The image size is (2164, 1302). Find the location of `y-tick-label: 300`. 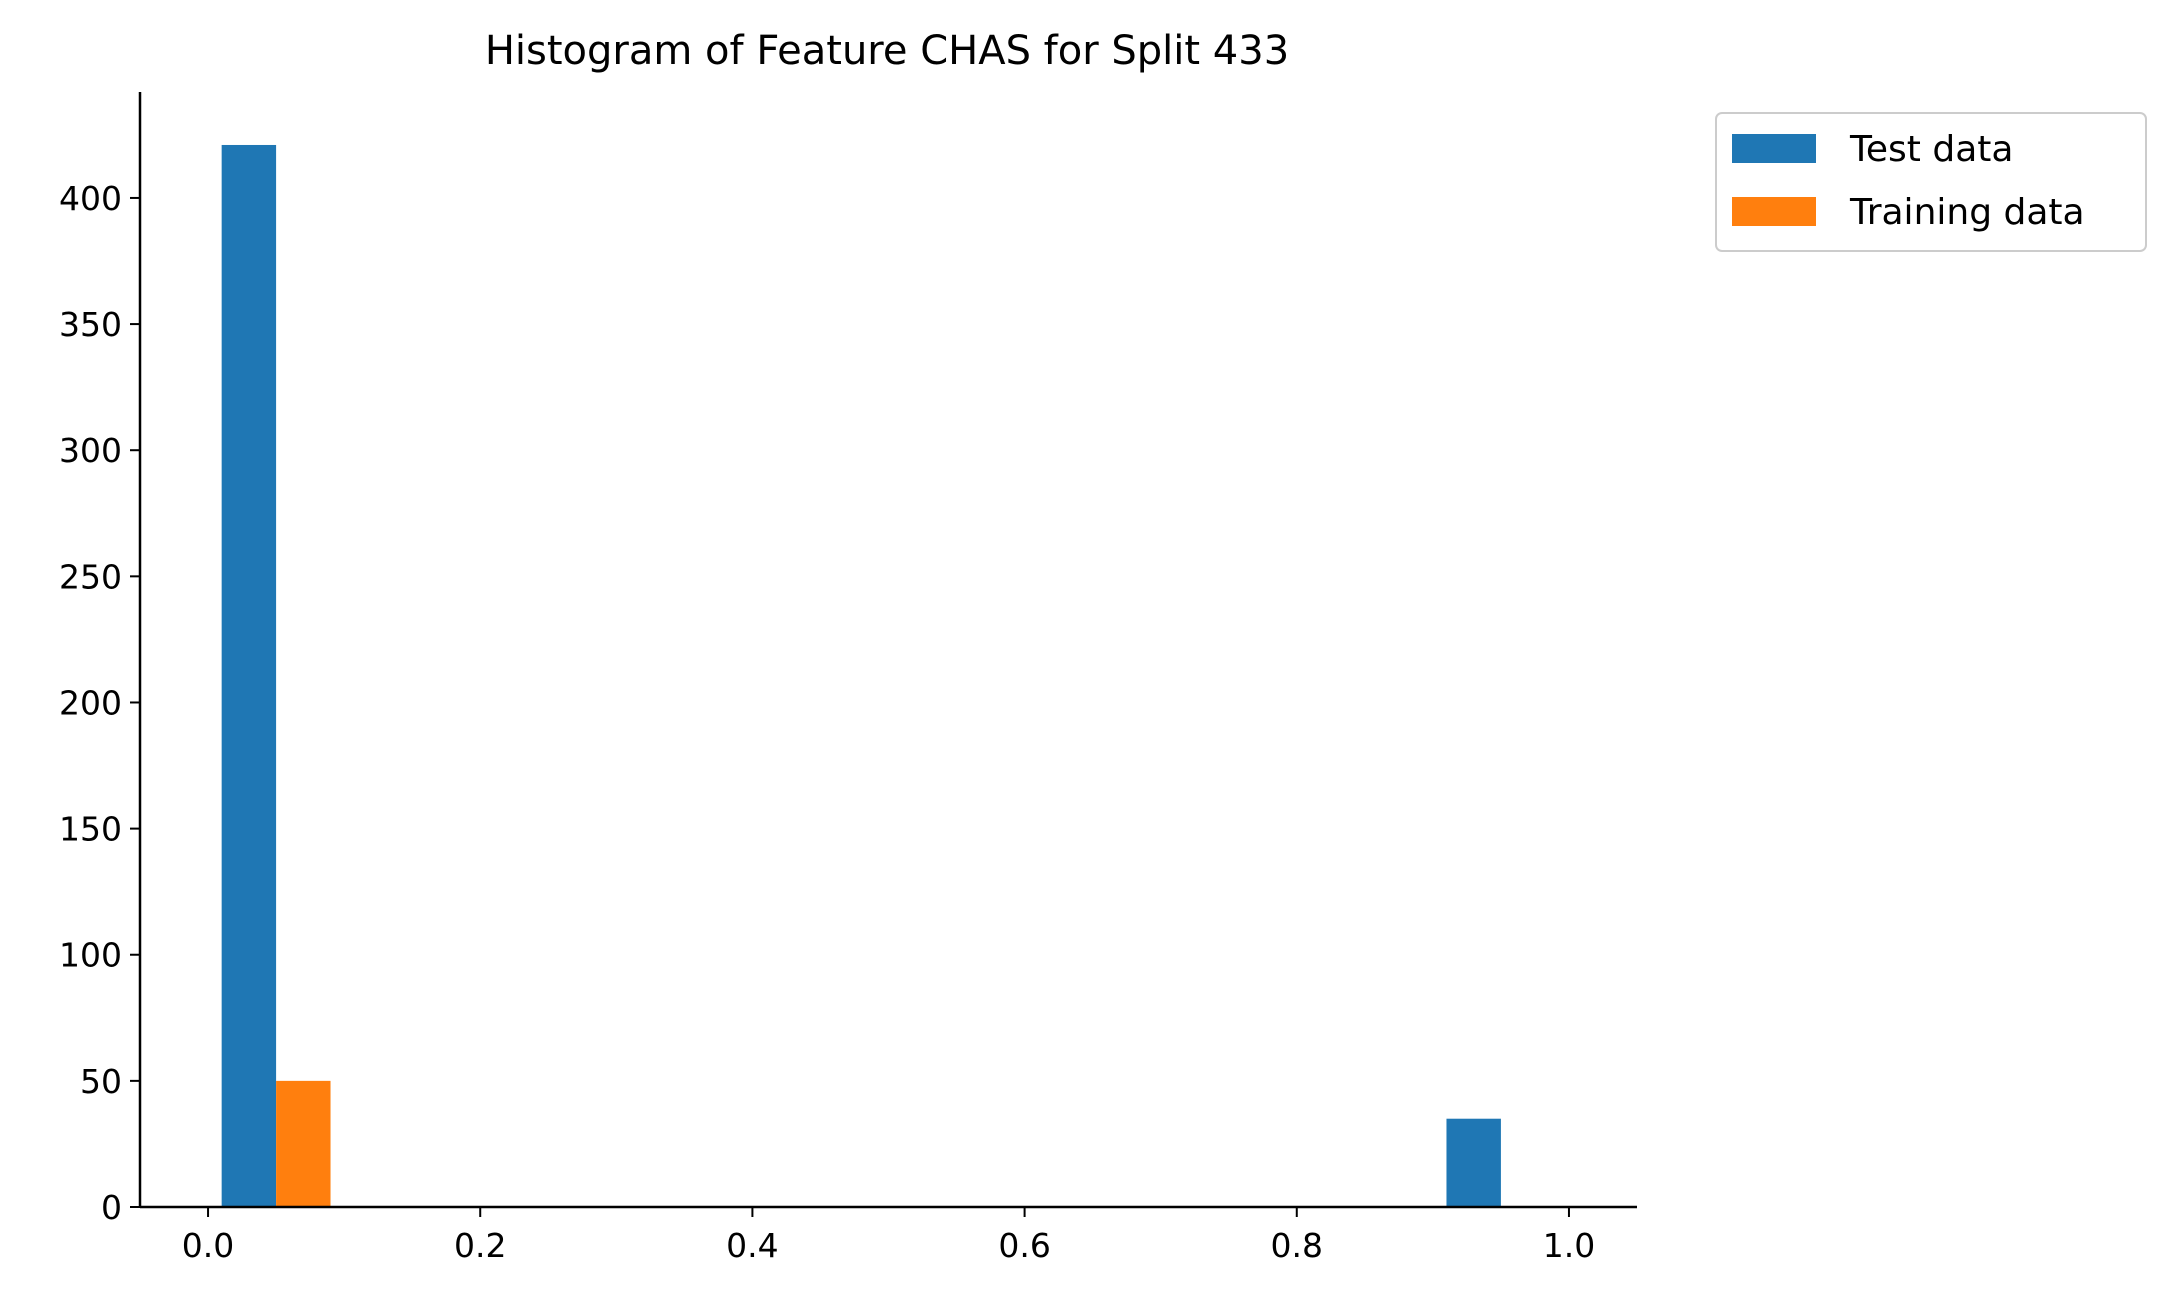

y-tick-label: 300 is located at coordinates (90, 450).